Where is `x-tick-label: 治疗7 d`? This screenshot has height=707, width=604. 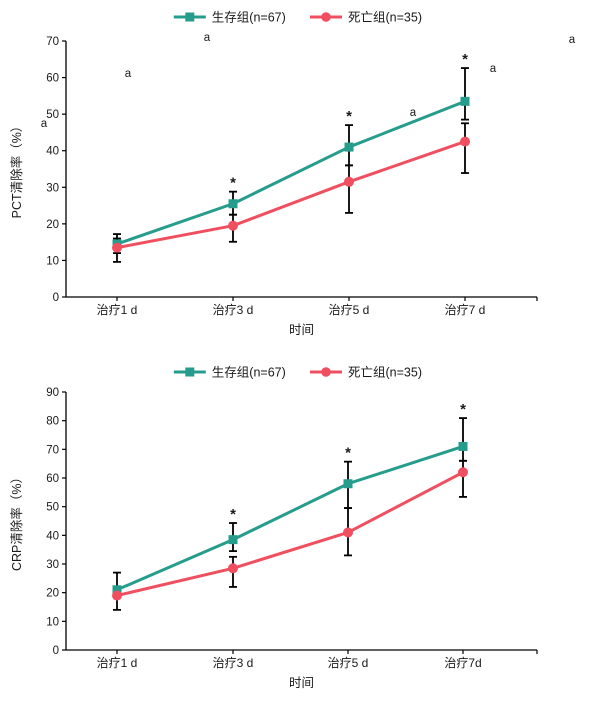 x-tick-label: 治疗7 d is located at coordinates (465, 310).